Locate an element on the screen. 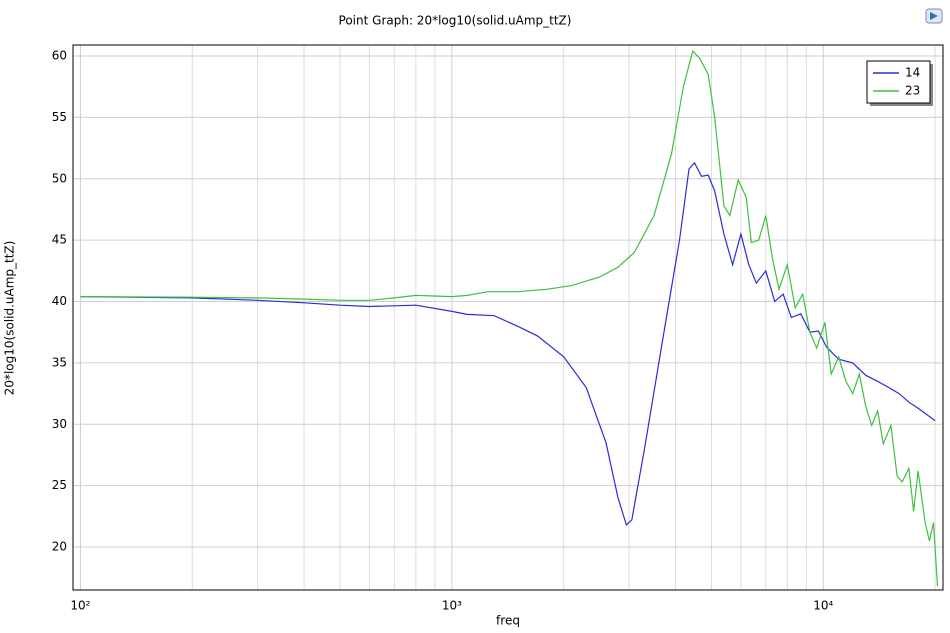 The height and width of the screenshot is (633, 950). y-tick-label: 20 is located at coordinates (59, 547).